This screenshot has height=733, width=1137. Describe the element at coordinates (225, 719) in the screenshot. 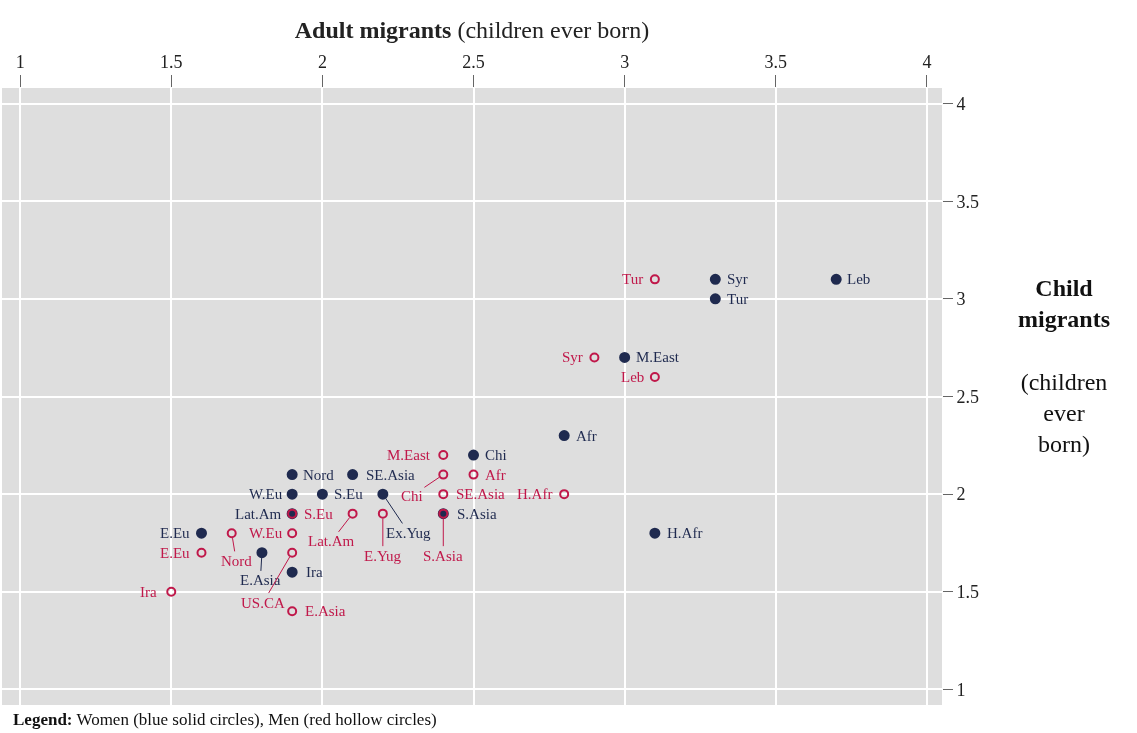

I see `text: Legend: Women (blue solid circles), Men (red hollow circles)` at that location.